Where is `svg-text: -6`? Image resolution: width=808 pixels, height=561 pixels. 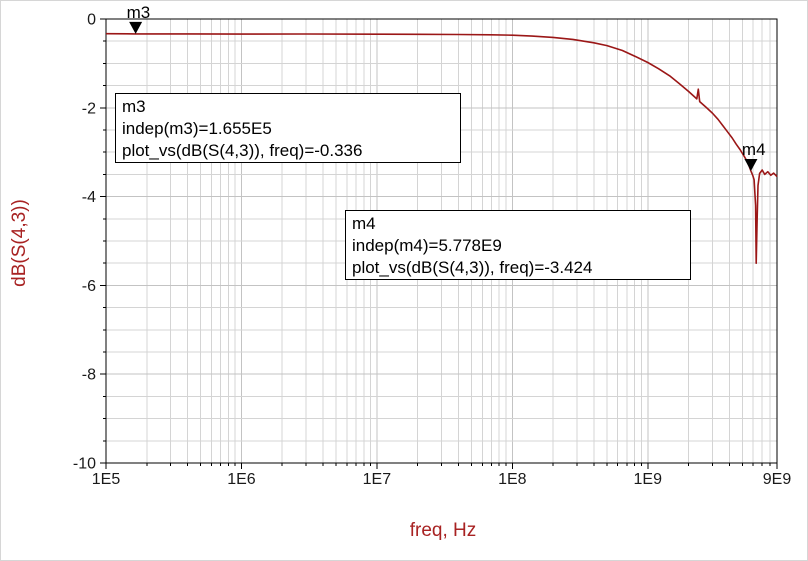
svg-text: -6 is located at coordinates (89, 286).